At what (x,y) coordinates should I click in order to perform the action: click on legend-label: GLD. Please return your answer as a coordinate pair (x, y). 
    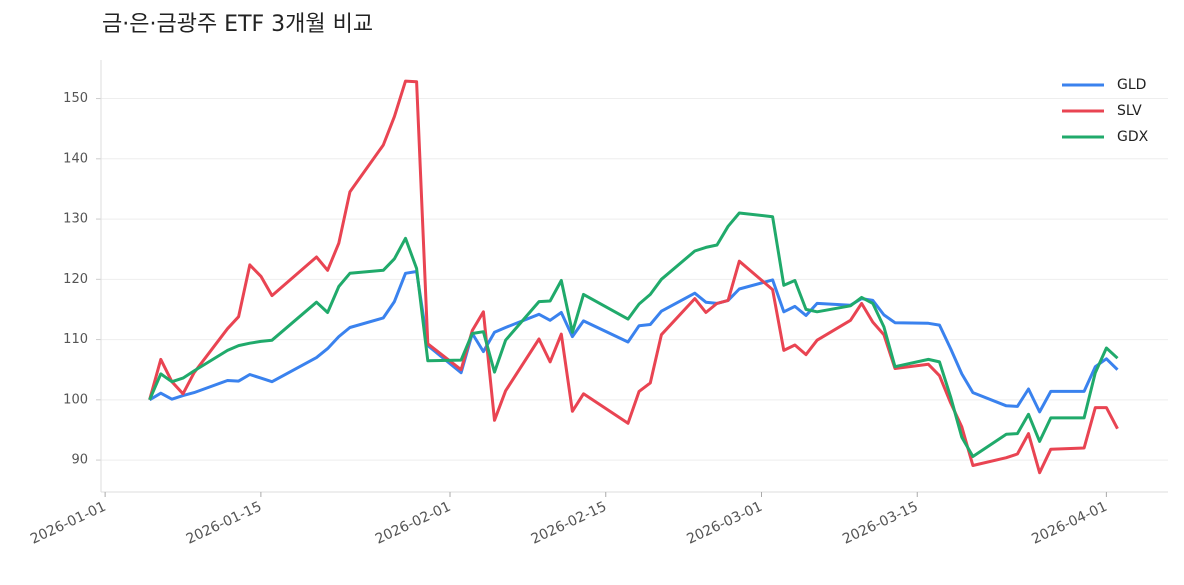
    Looking at the image, I should click on (1131, 85).